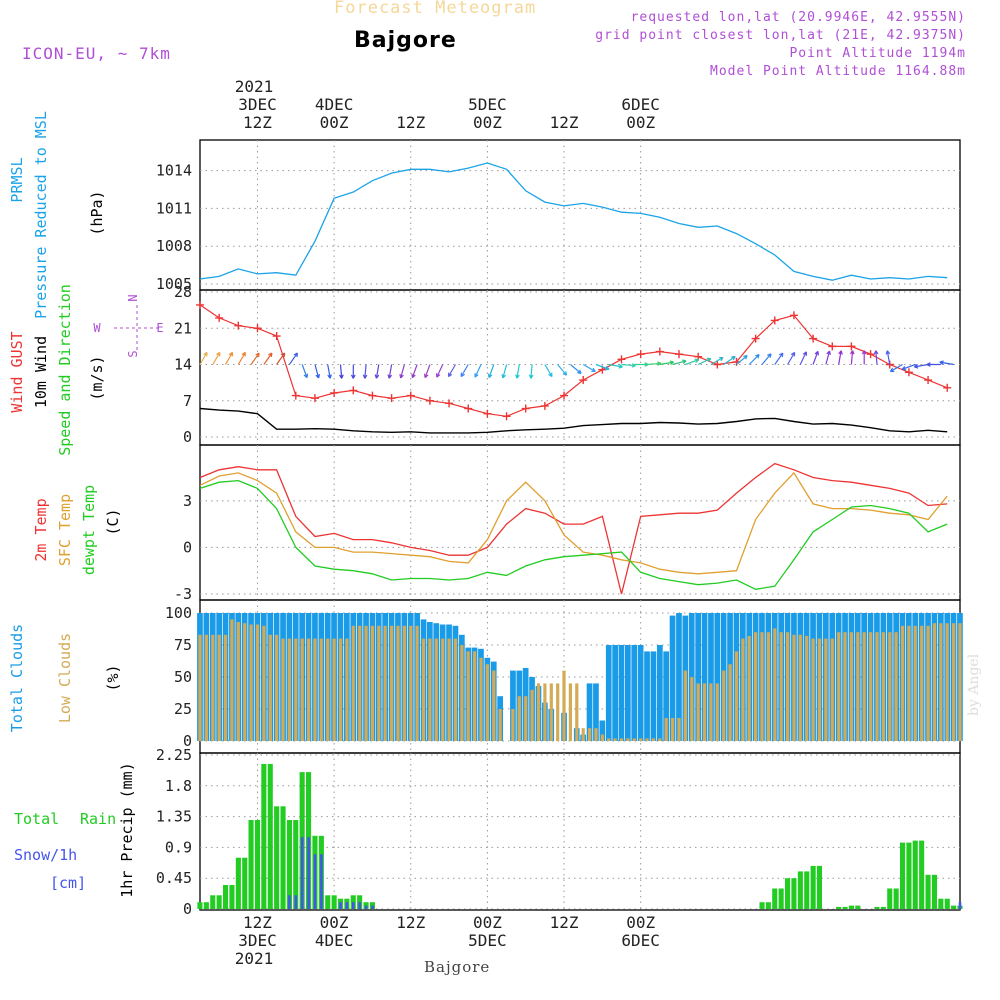 This screenshot has width=1000, height=1000. I want to click on footer-location: Bajgore, so click(457, 967).